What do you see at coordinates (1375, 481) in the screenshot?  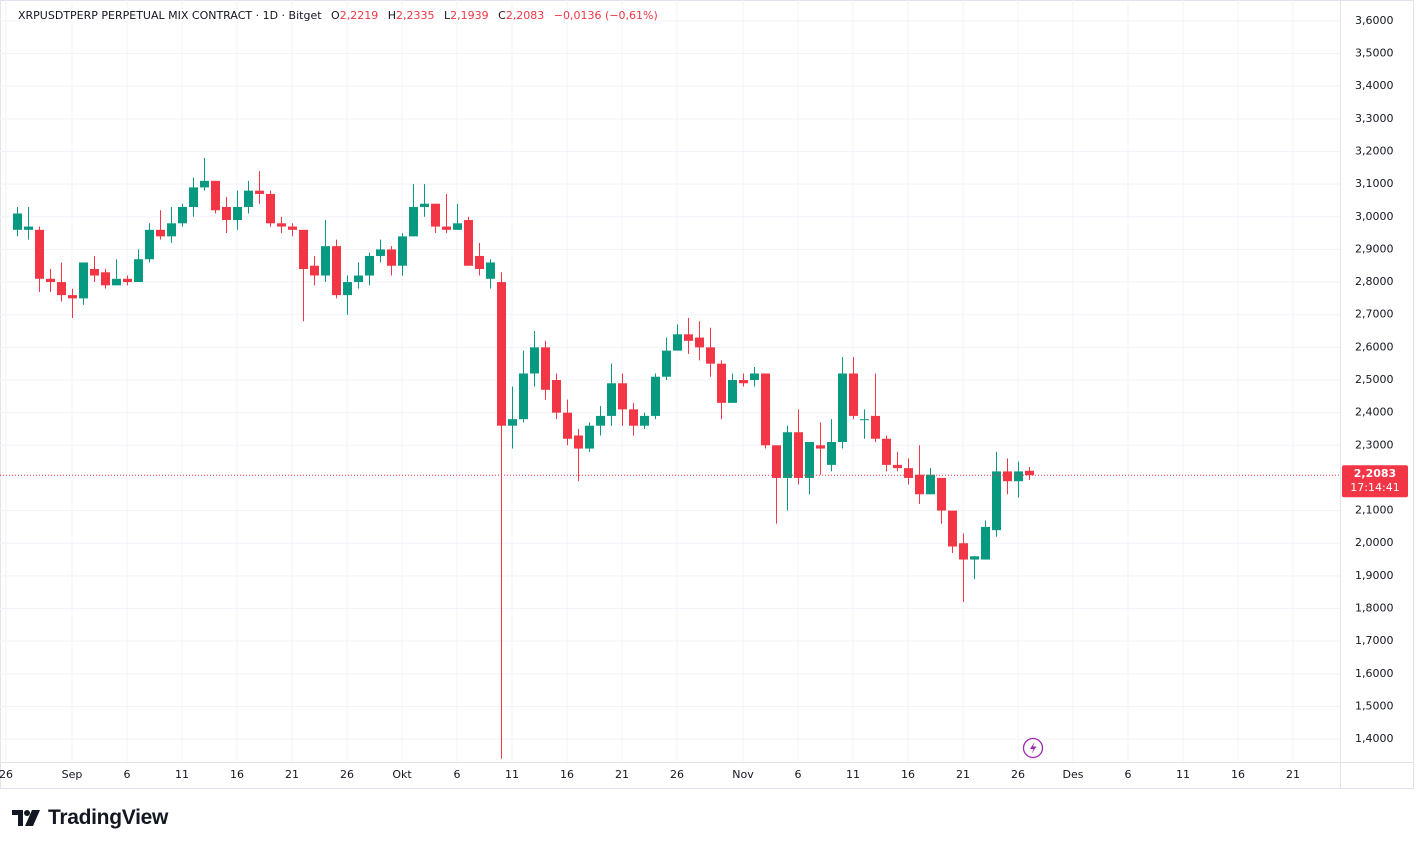 I see `last-price-tag` at bounding box center [1375, 481].